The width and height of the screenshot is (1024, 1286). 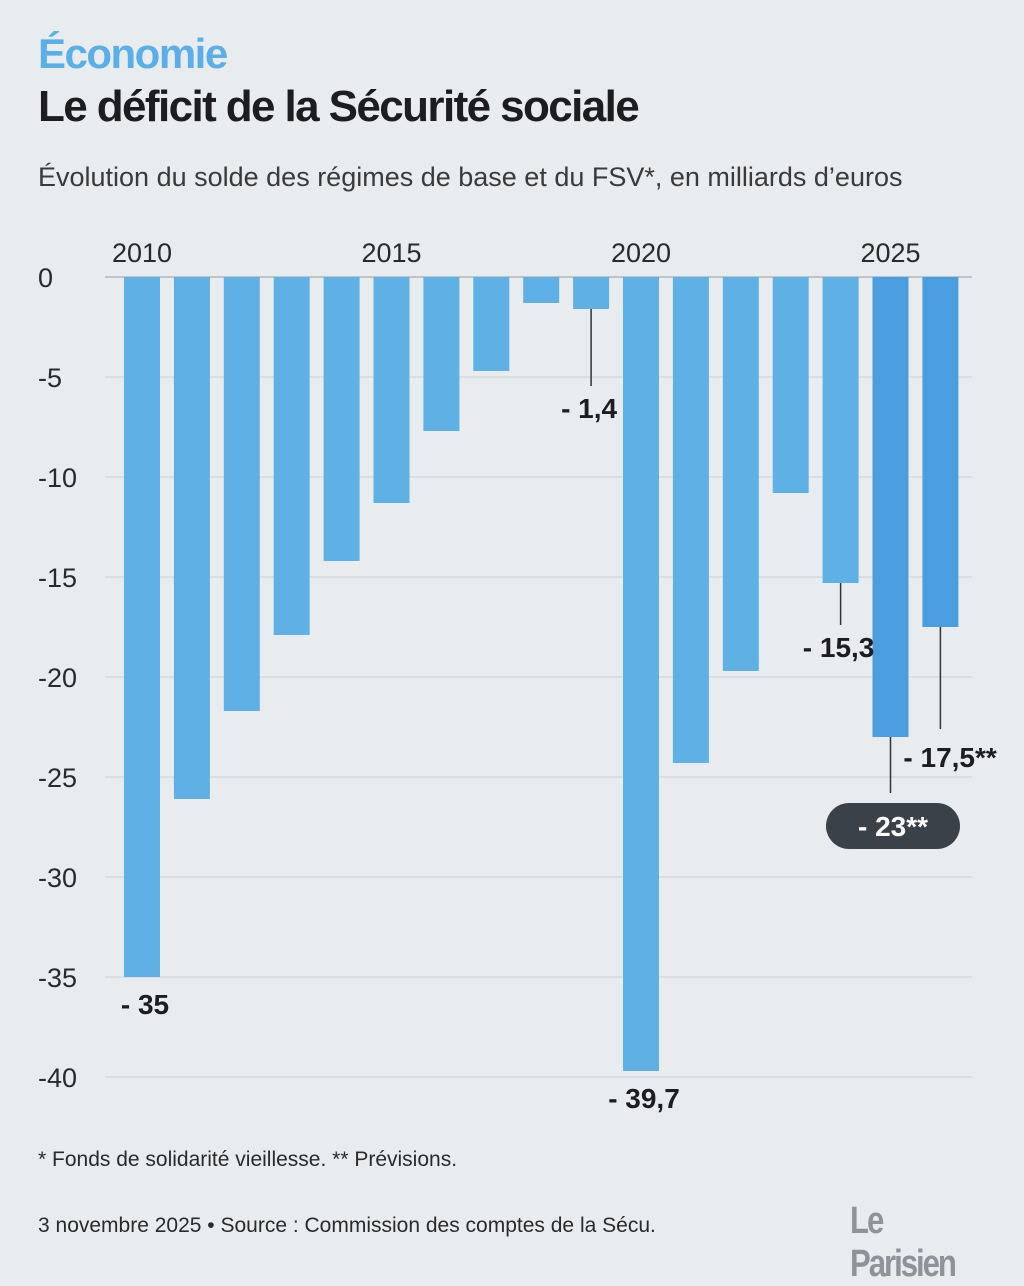 I want to click on forecast-badge, so click(x=893, y=826).